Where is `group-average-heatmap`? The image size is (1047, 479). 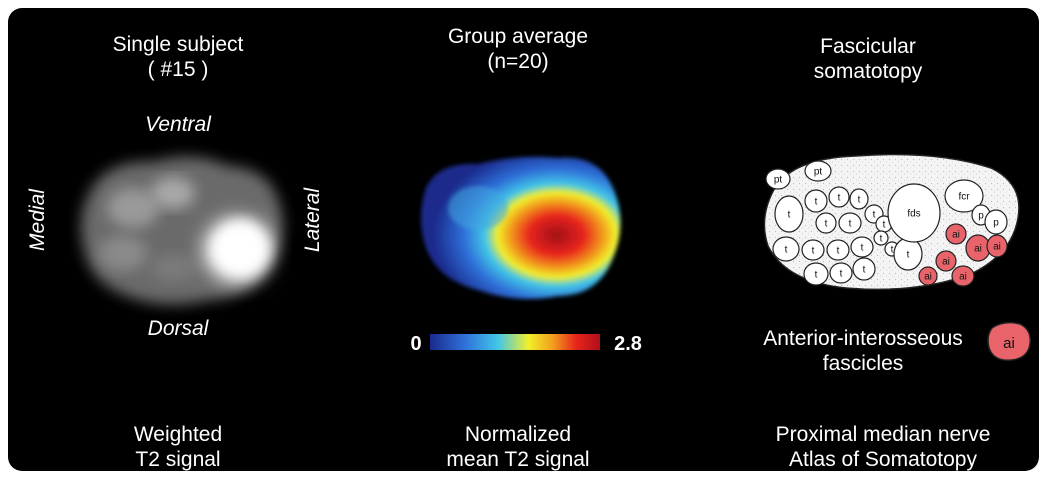
group-average-heatmap is located at coordinates (521, 227).